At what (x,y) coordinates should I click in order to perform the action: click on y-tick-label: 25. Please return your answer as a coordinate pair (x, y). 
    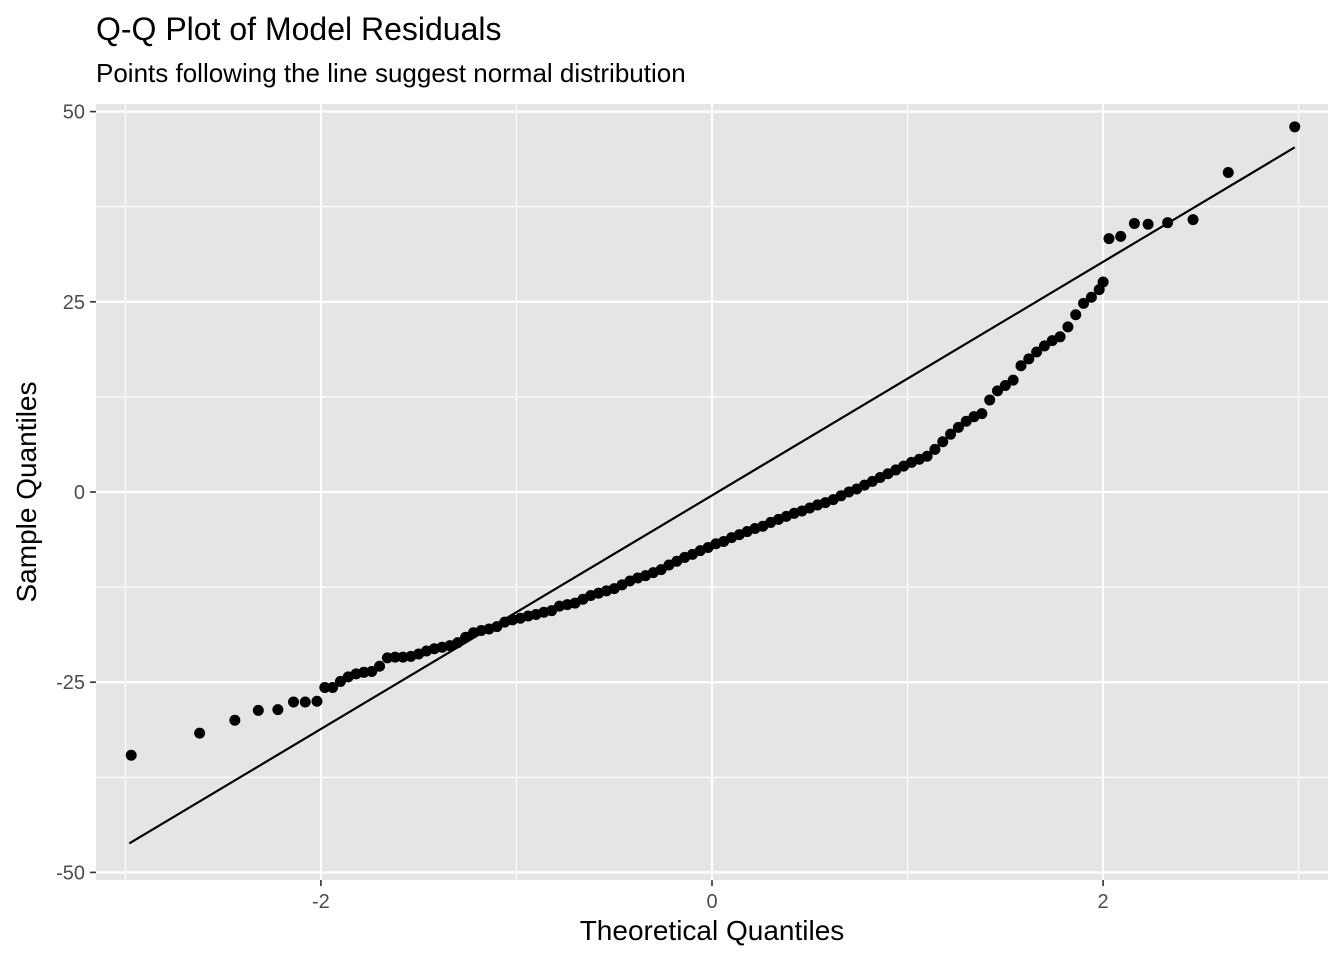
    Looking at the image, I should click on (74, 303).